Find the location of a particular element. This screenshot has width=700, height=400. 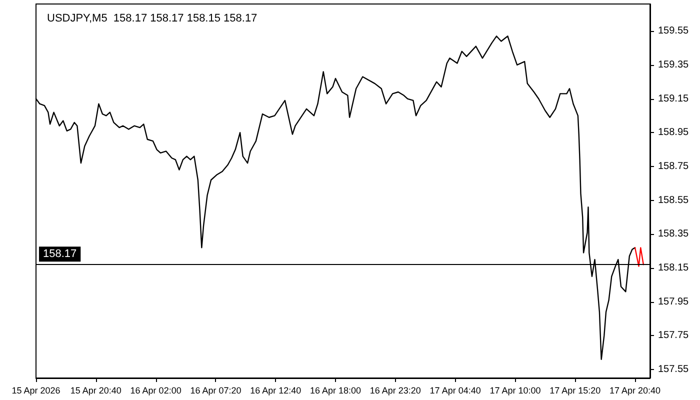

y-tick-label: 159.15 is located at coordinates (674, 98).